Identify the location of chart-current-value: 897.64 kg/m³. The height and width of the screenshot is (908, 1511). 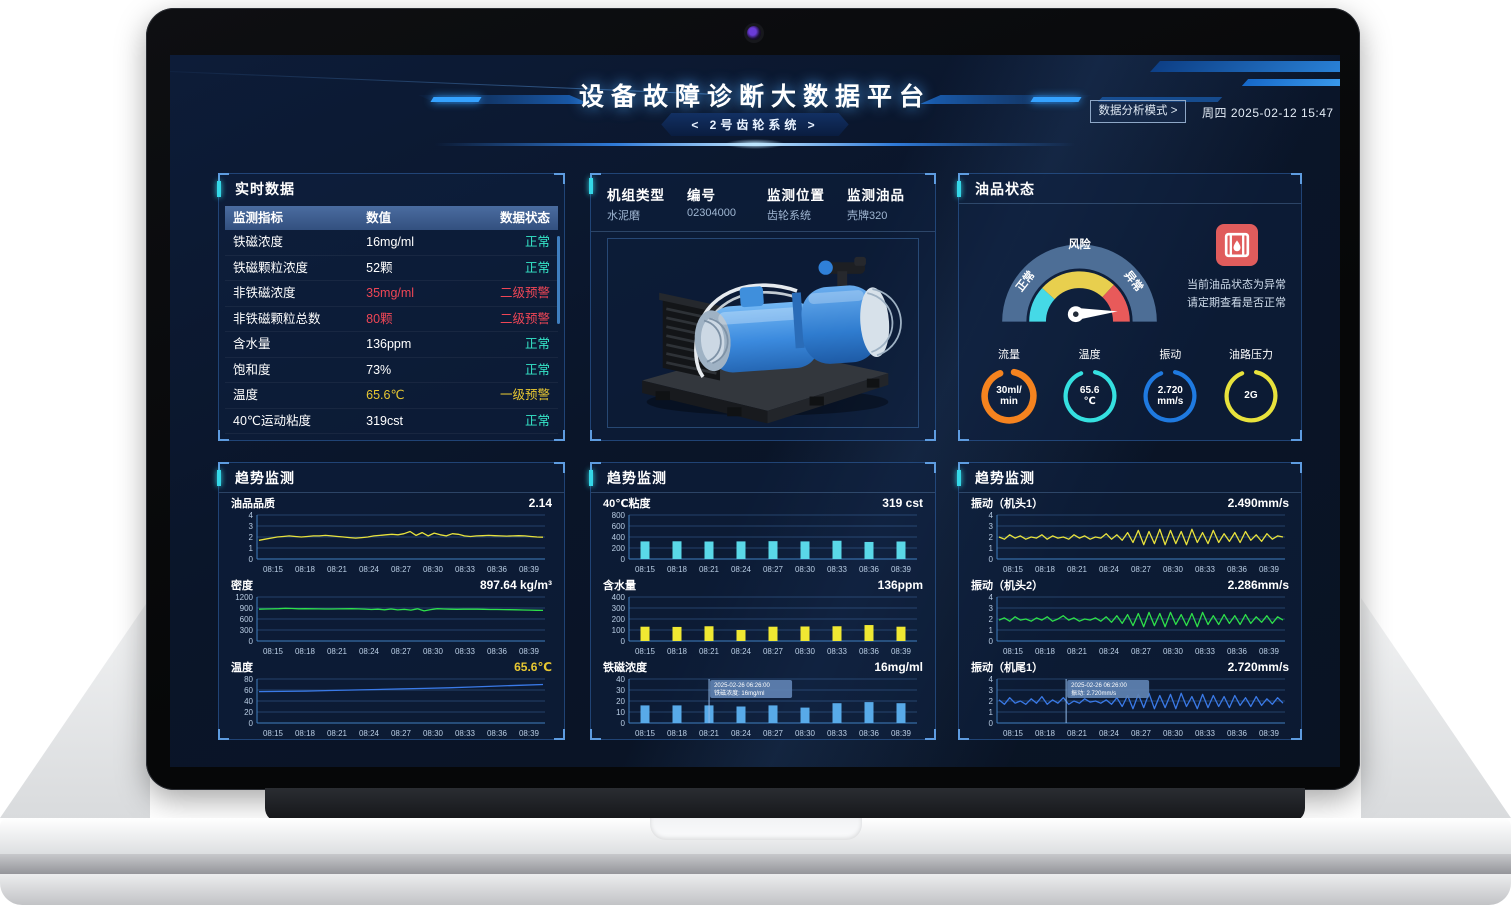
(515, 585).